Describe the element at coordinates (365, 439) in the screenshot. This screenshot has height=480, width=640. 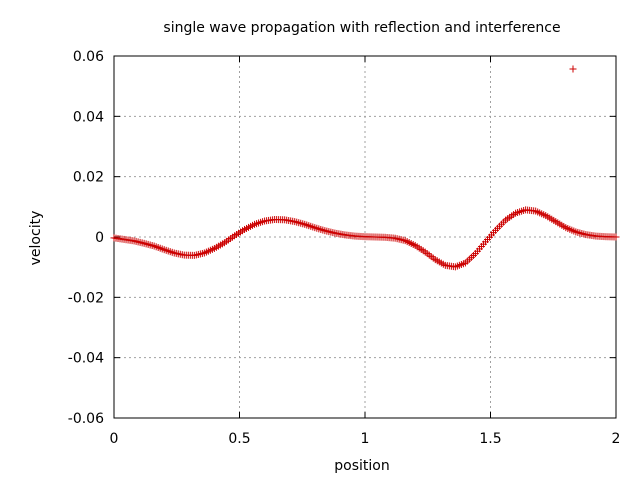
I see `x-tick-label: 1` at that location.